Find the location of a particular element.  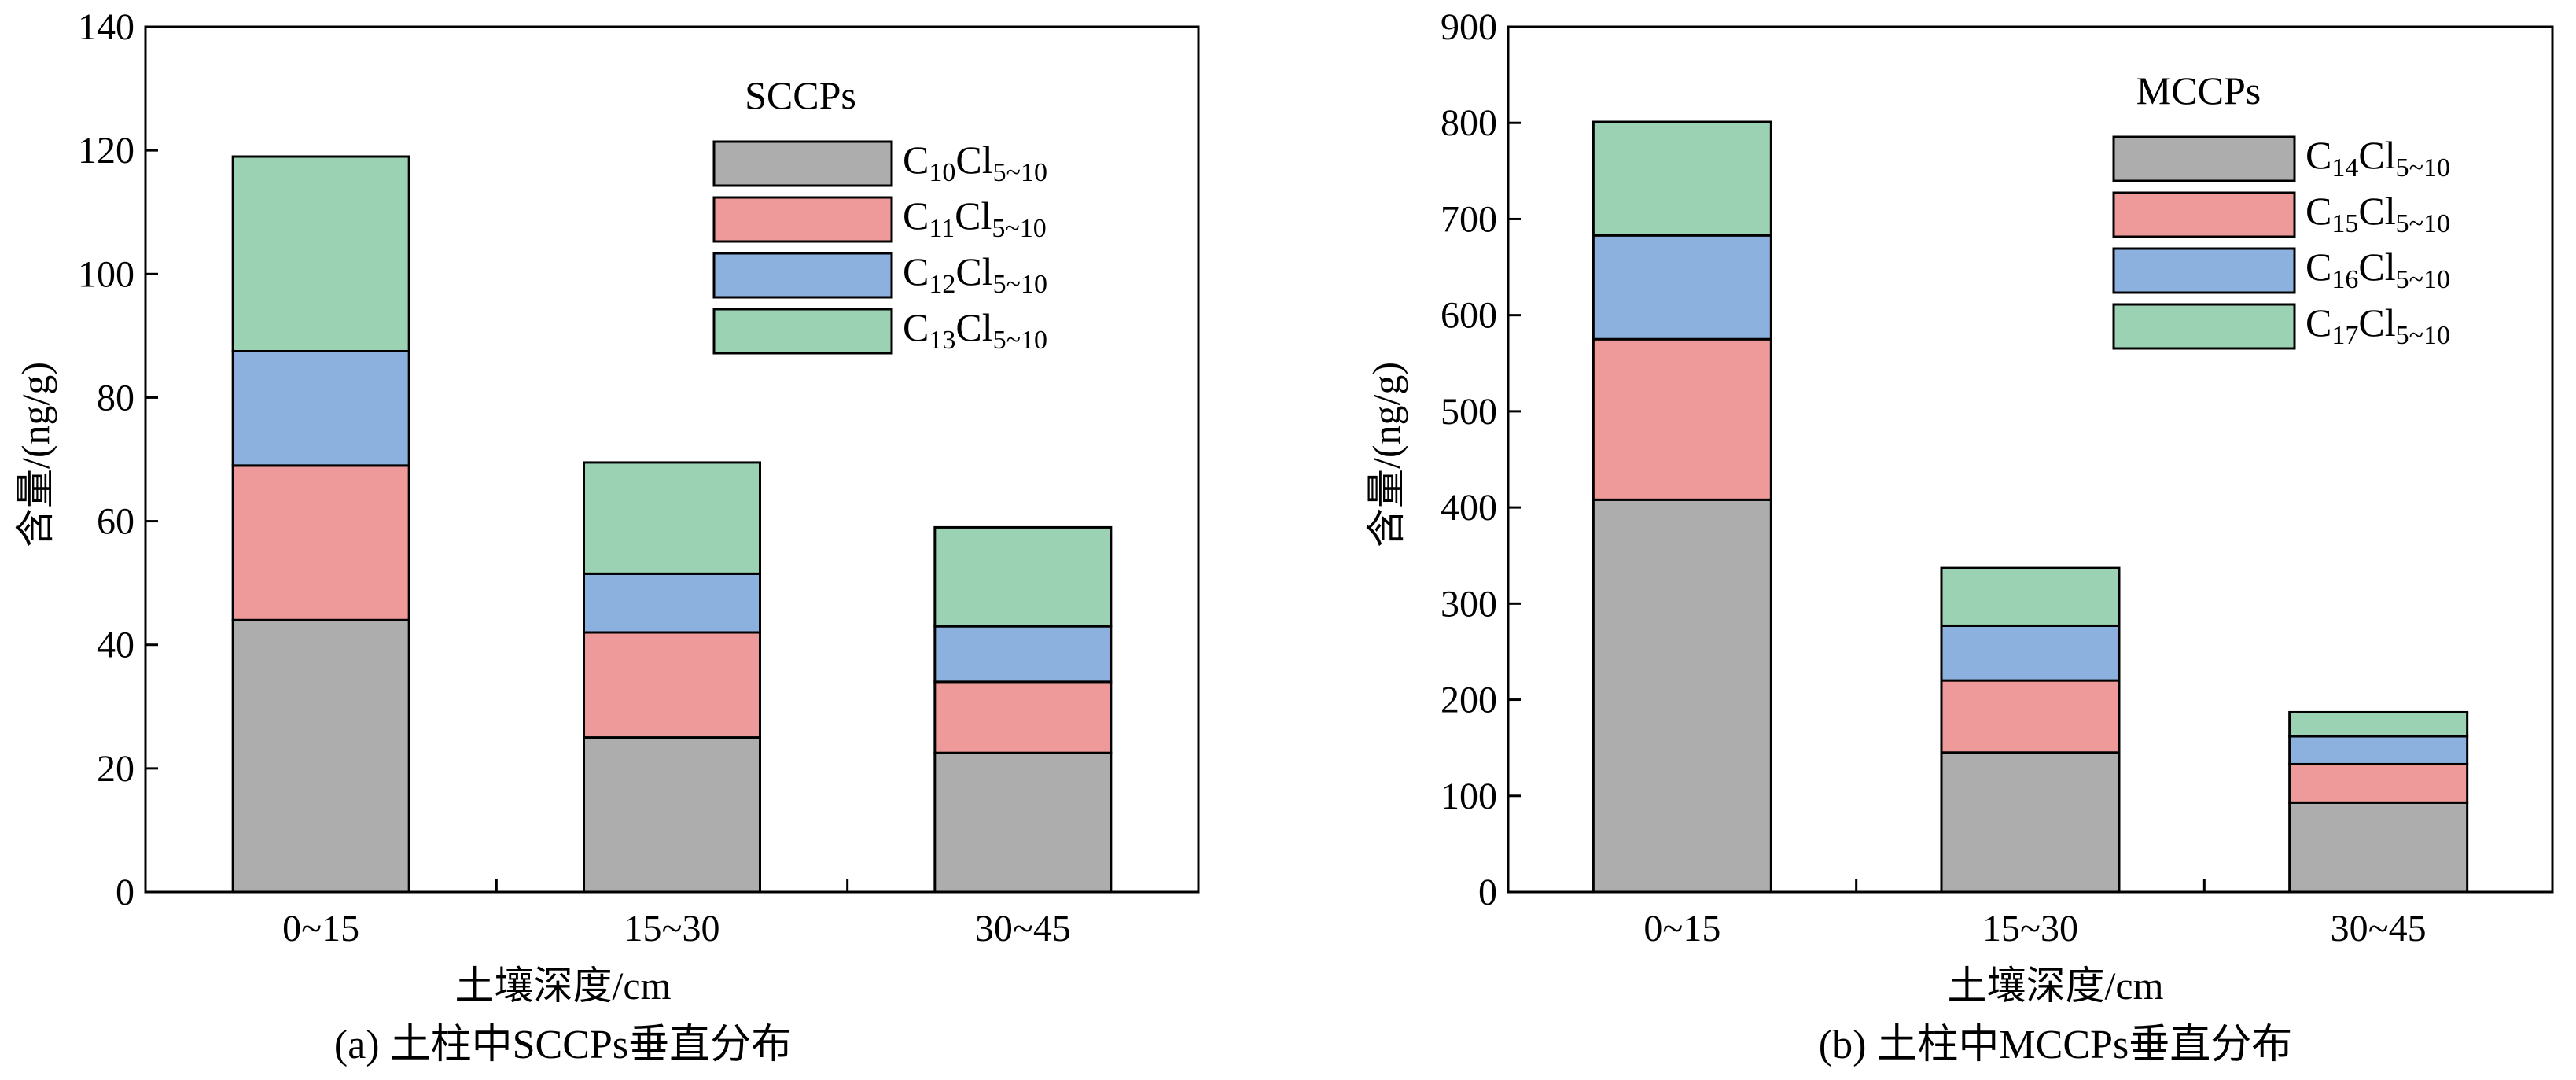

panel-a-legend-label-C13Cl5~10: C13Cl5~10 is located at coordinates (975, 330).